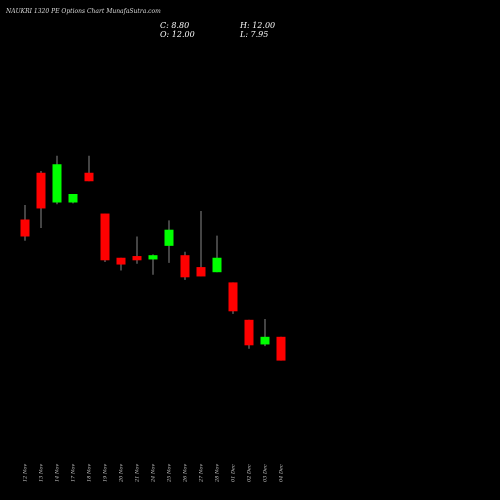  What do you see at coordinates (202, 473) in the screenshot?
I see `x-tick-label: 27 Nov` at bounding box center [202, 473].